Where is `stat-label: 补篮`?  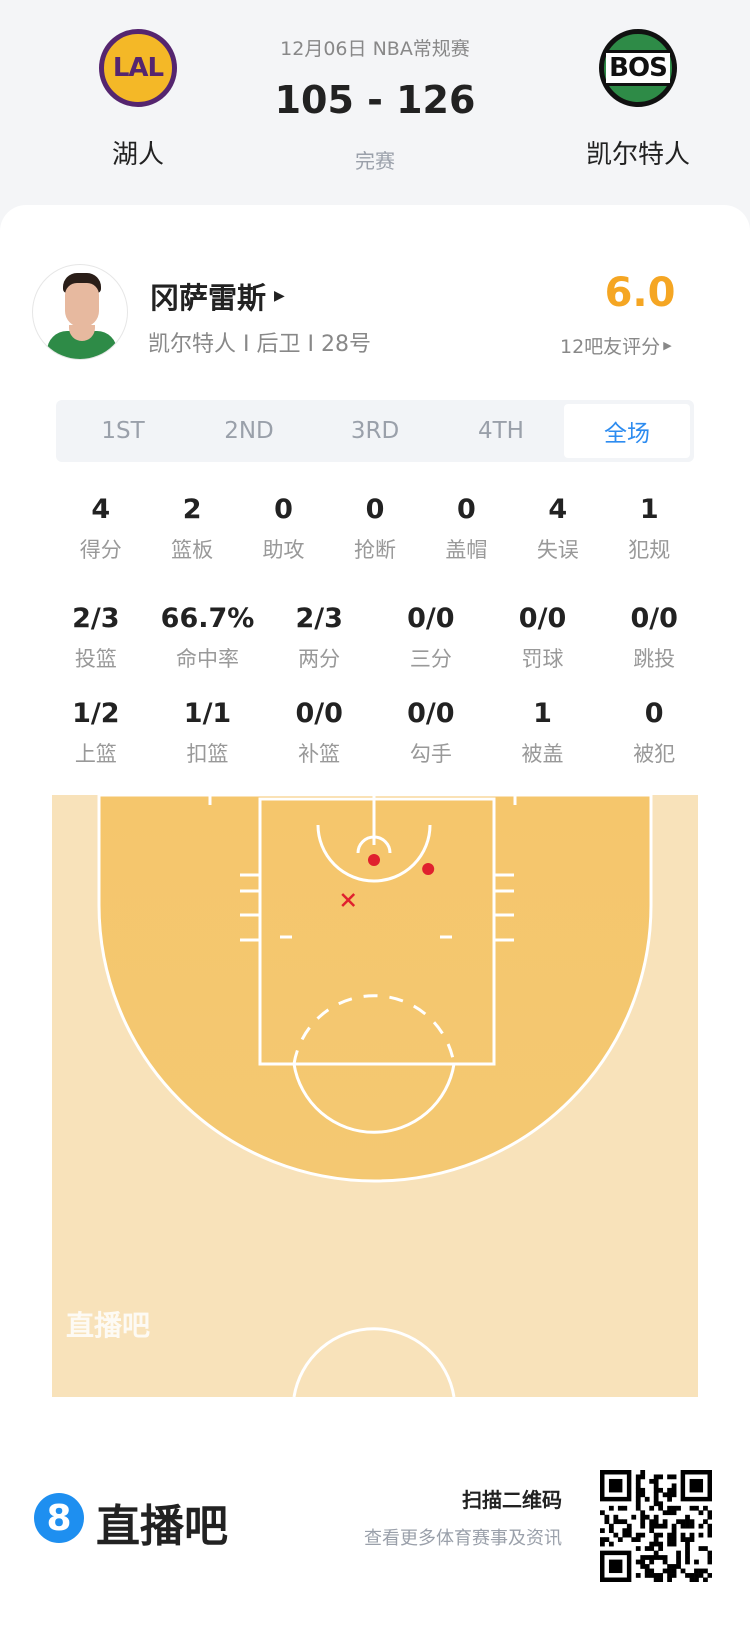
stat-label: 补篮 is located at coordinates (319, 754).